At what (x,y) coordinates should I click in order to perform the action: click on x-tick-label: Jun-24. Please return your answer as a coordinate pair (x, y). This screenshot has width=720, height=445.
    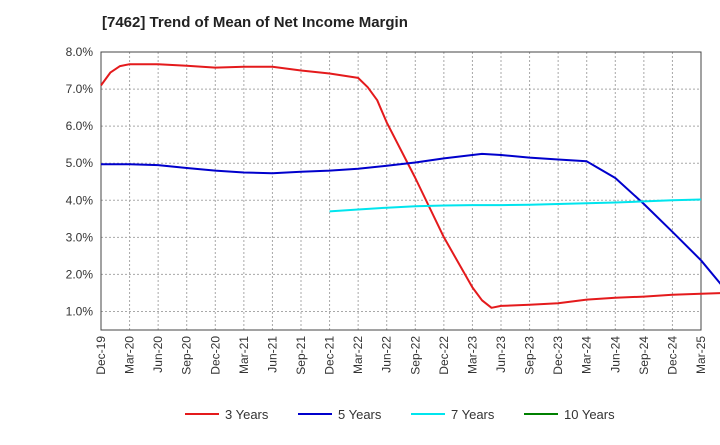
    Looking at the image, I should click on (615, 354).